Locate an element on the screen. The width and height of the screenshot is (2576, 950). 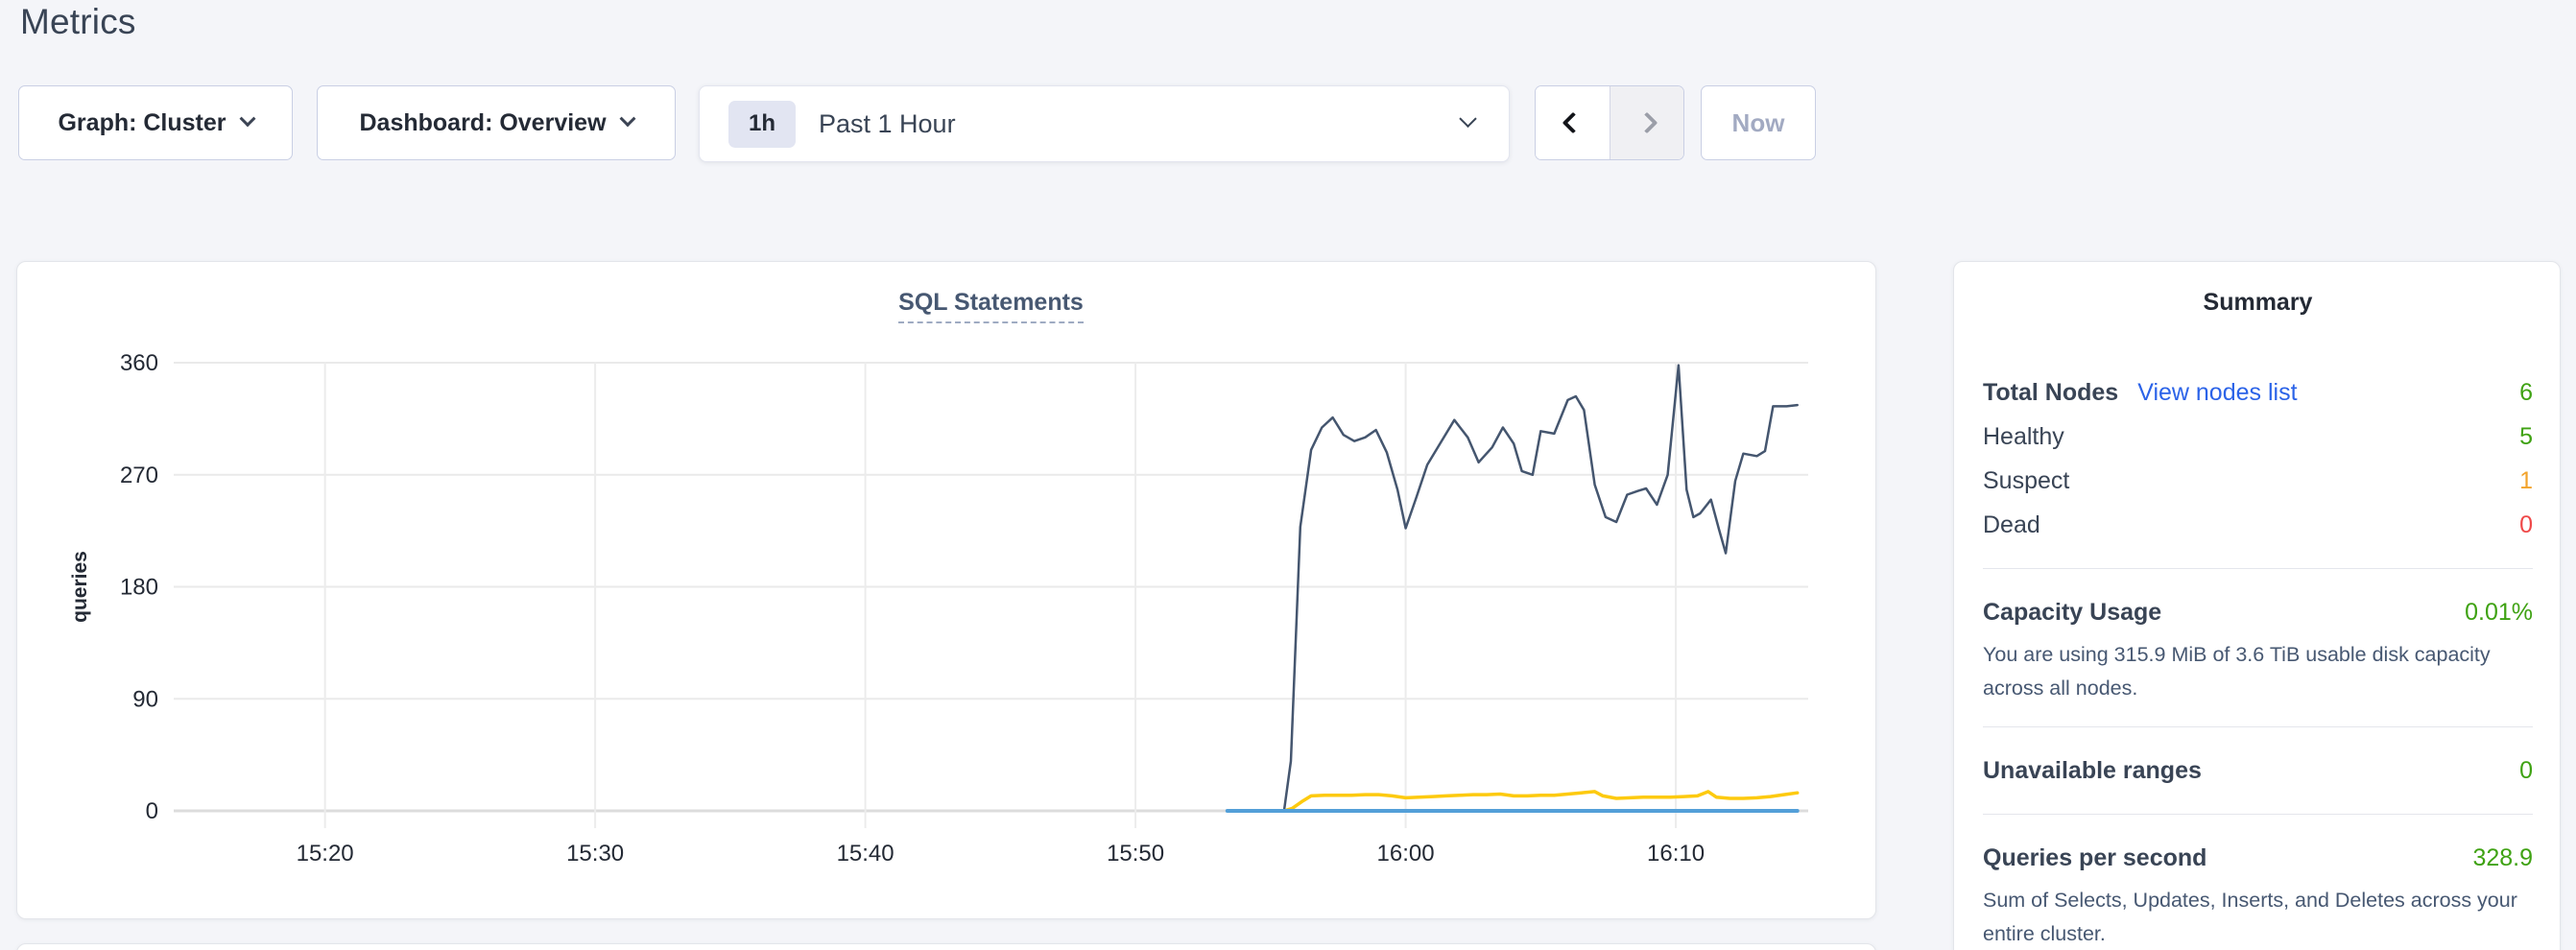
chevron-left-icon is located at coordinates (1573, 122).